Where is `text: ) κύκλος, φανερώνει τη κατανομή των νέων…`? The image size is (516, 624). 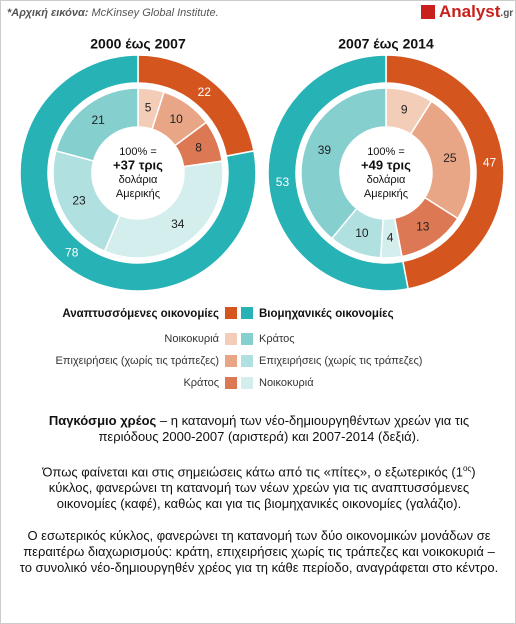 text: ) κύκλος, φανερώνει τη κατανομή των νέων… is located at coordinates (262, 488).